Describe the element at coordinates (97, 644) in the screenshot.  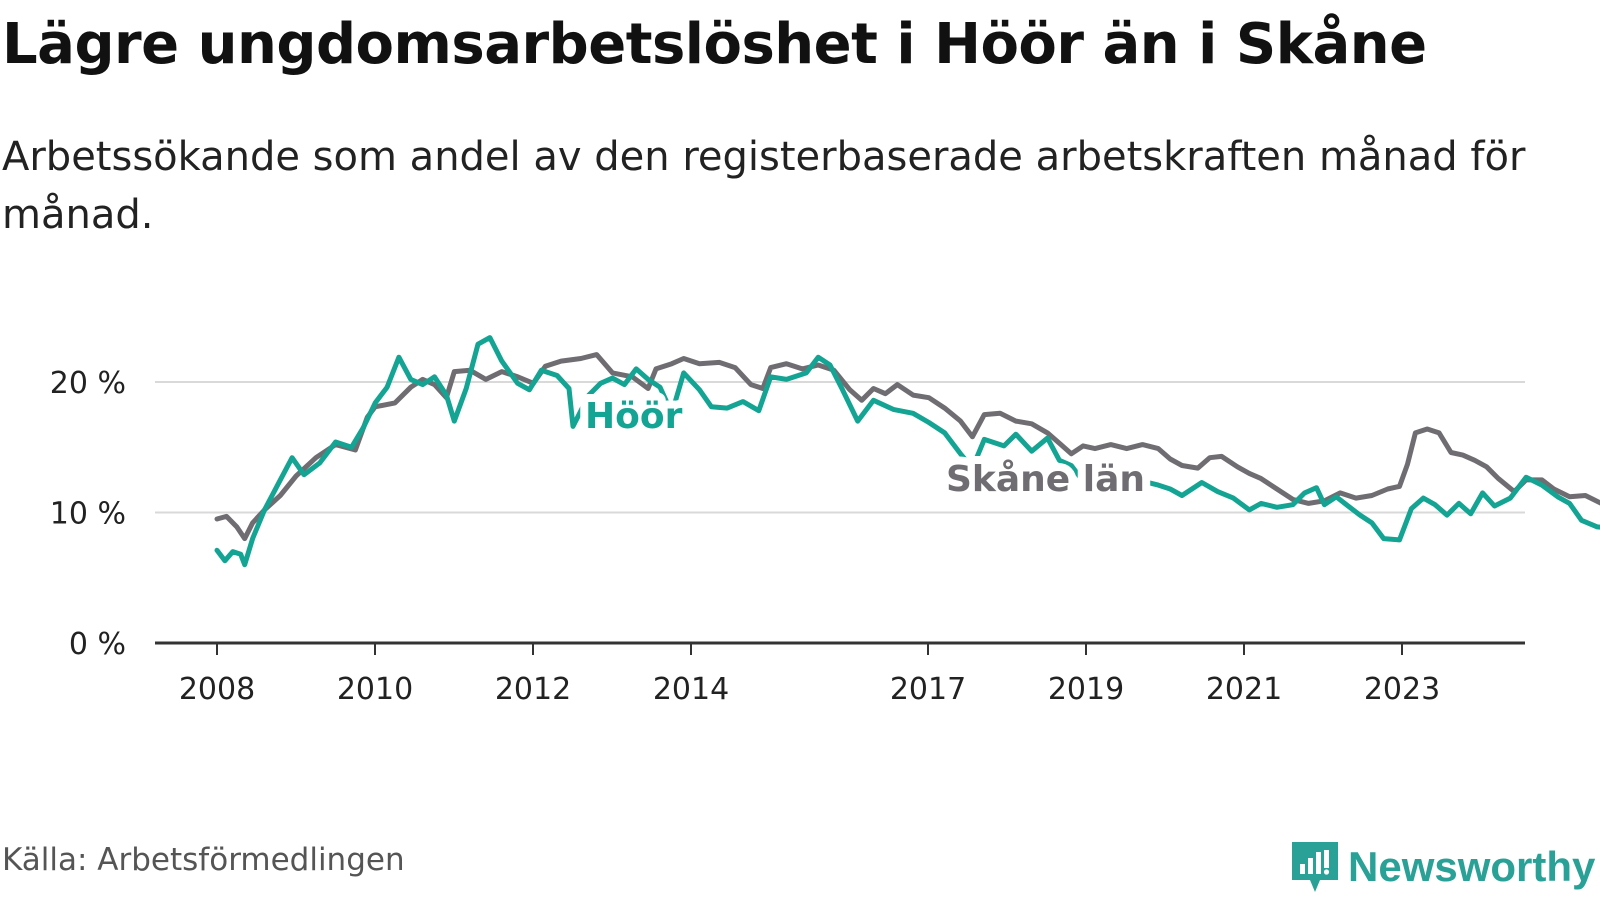
I see `y-tick-label: 0 %` at that location.